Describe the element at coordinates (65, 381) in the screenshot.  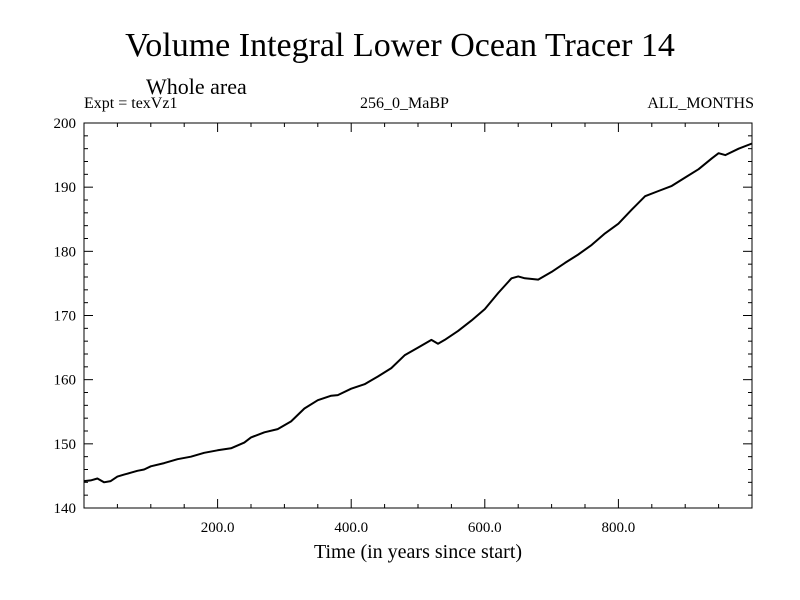
I see `y-tick-label: 160` at that location.